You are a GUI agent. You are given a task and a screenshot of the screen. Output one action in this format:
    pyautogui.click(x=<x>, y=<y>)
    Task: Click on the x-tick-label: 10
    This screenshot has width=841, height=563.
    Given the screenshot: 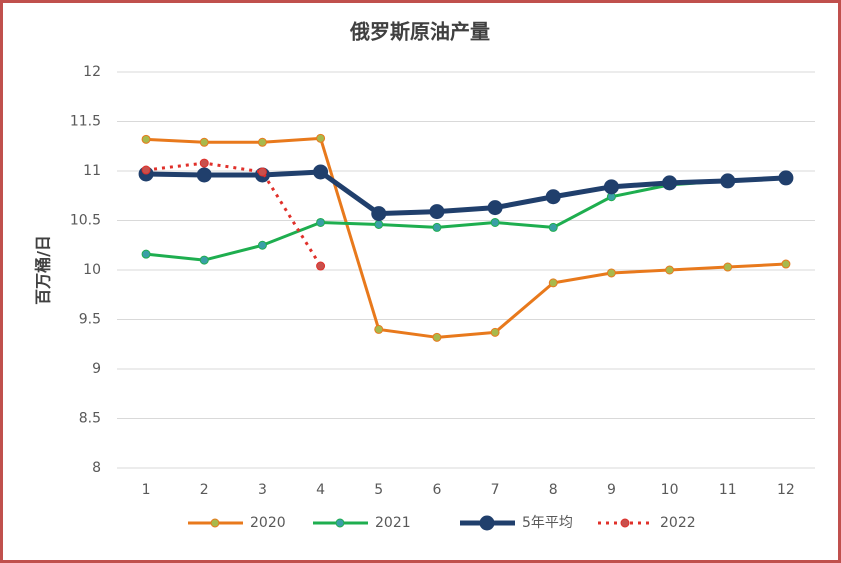 What is the action you would take?
    pyautogui.click(x=670, y=490)
    